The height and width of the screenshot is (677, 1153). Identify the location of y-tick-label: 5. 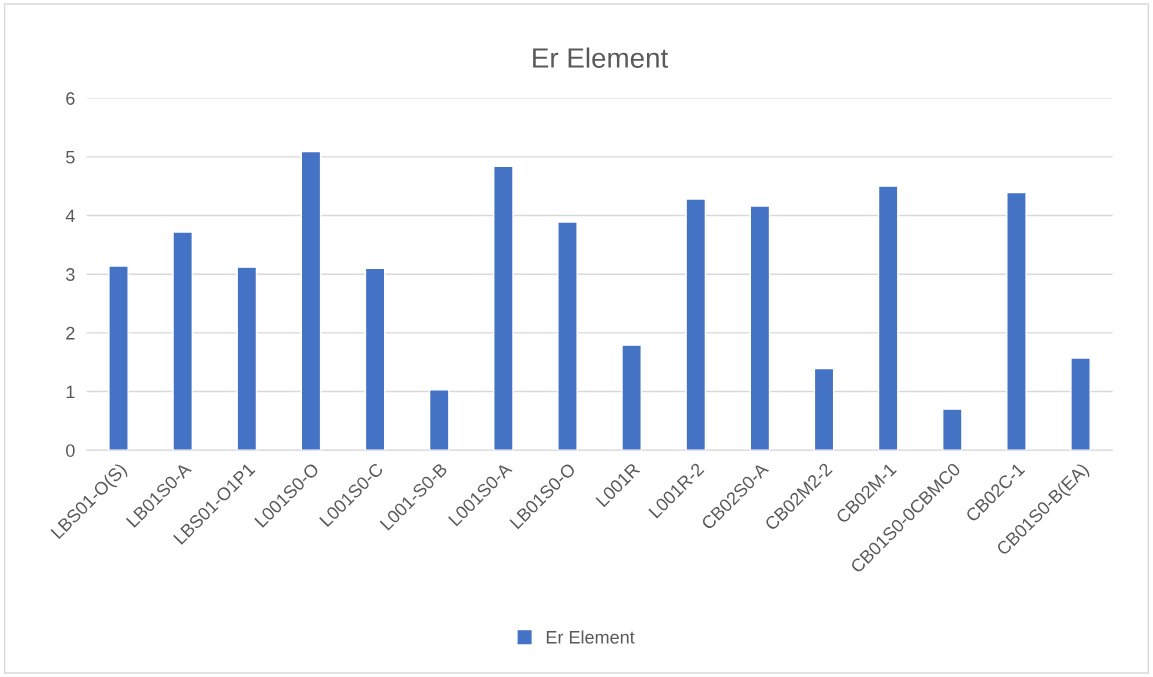
(70, 157).